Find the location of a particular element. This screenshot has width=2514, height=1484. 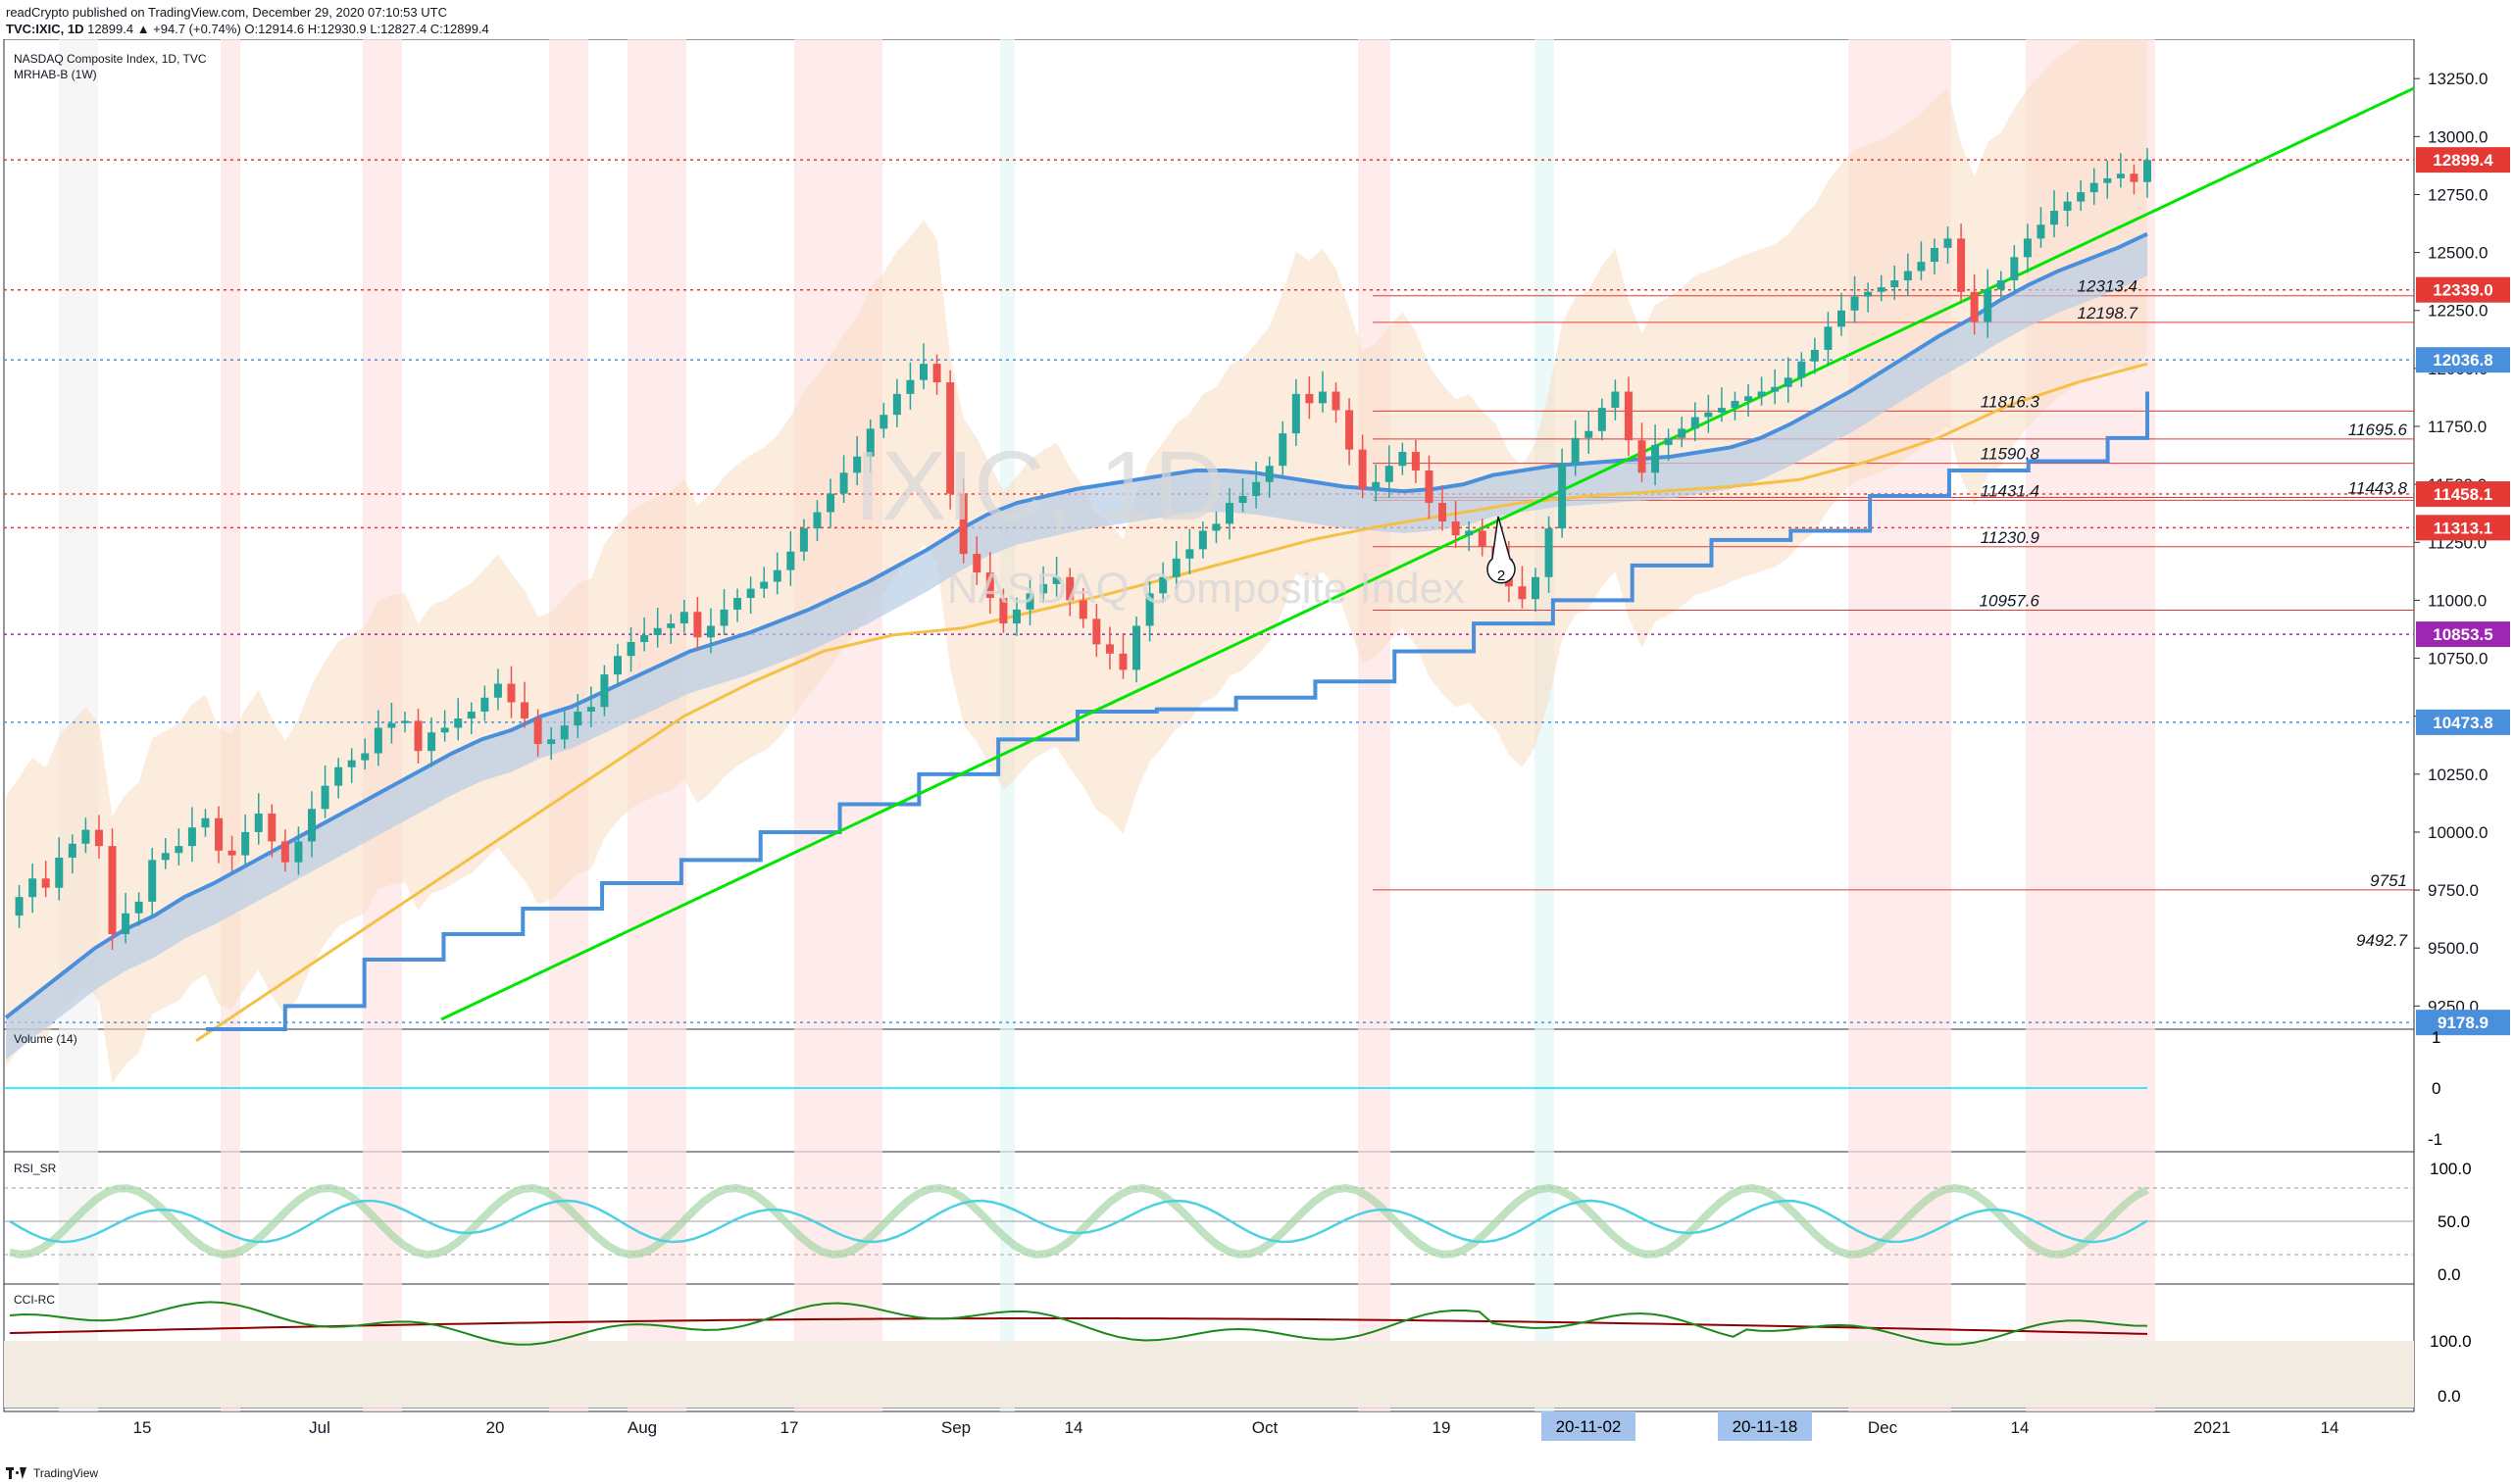

level-label: 10957.6 is located at coordinates (2010, 600).